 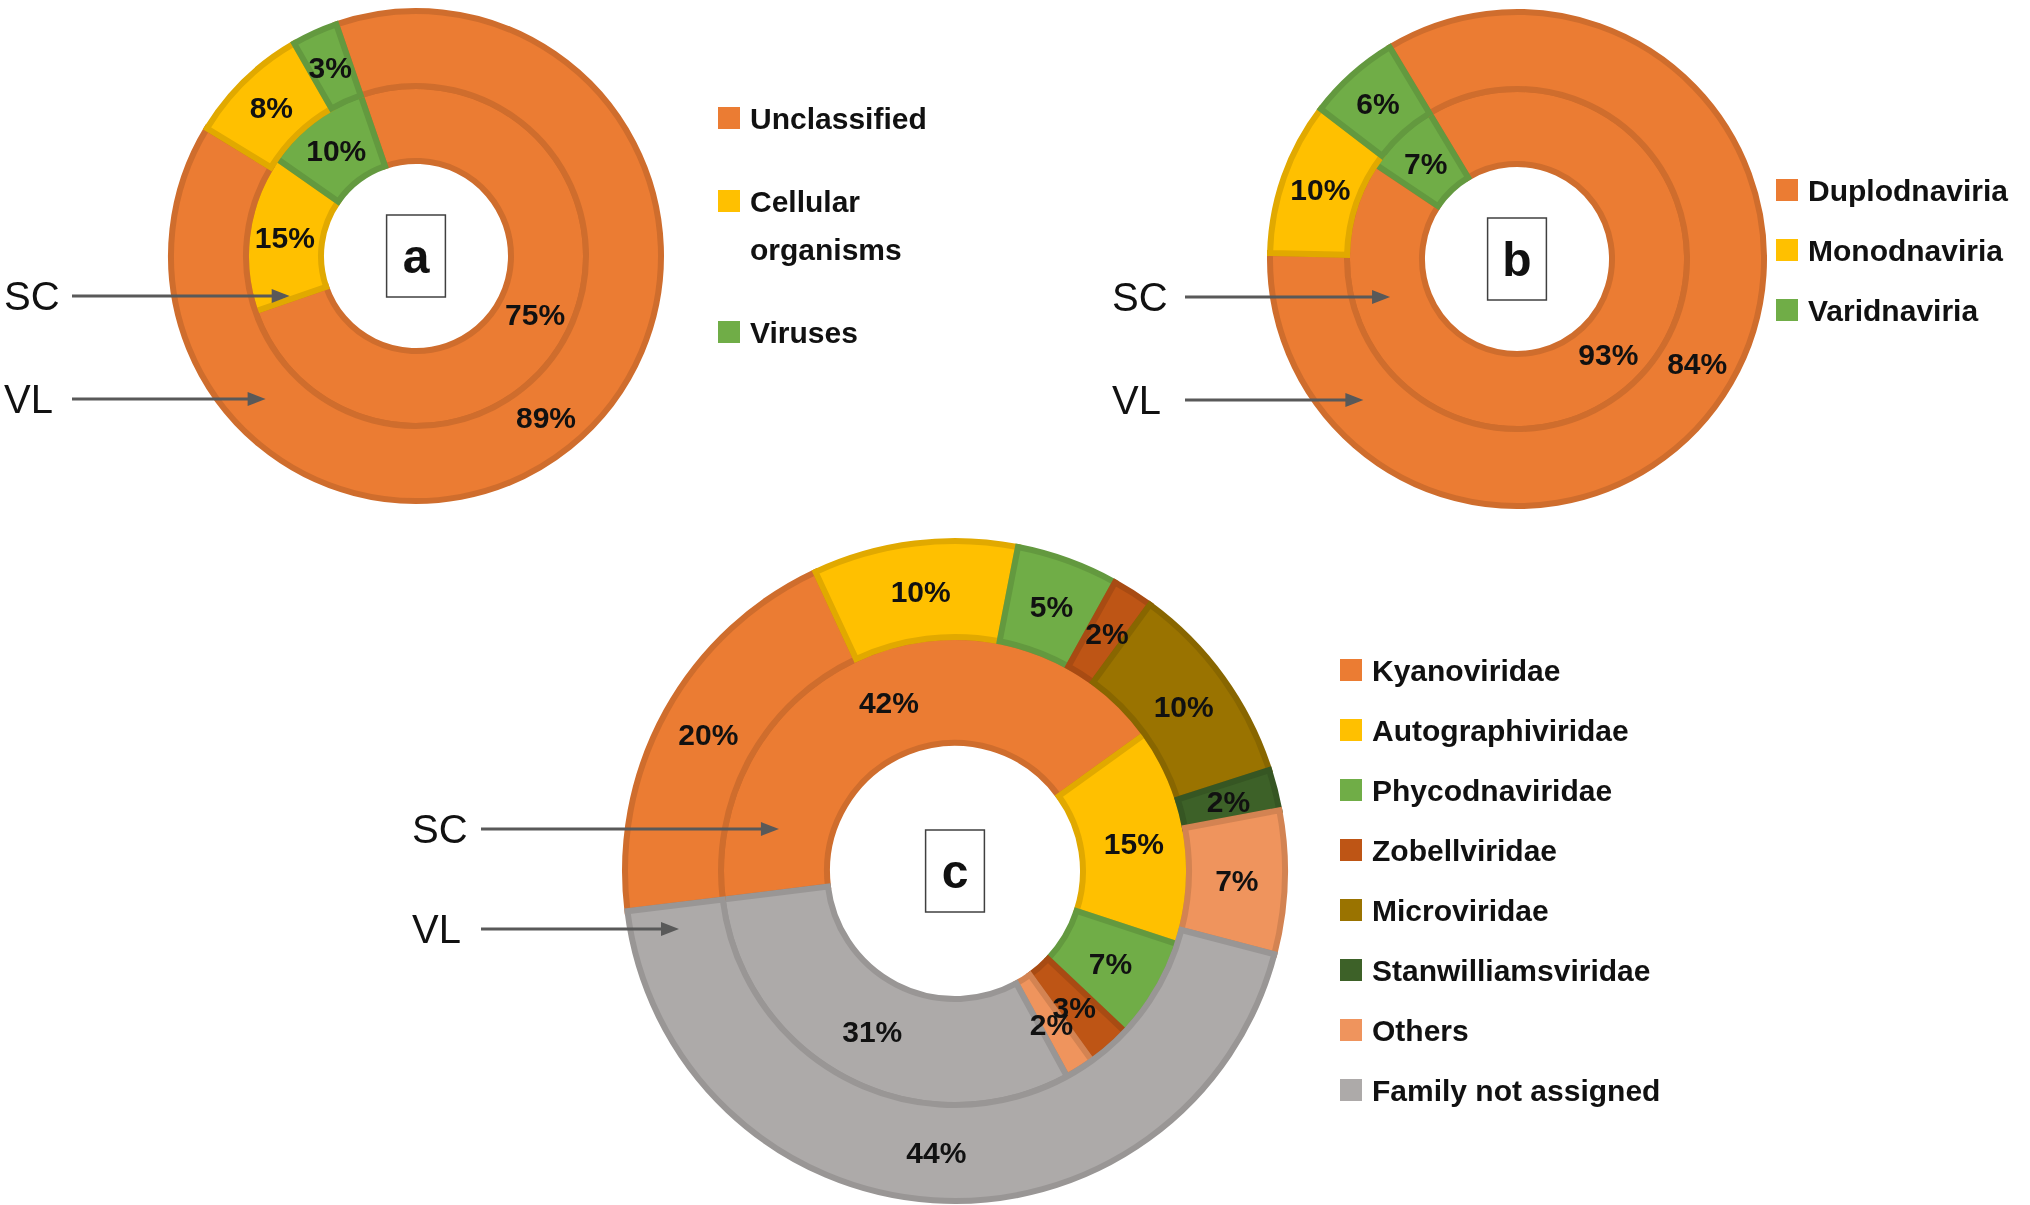 I want to click on legend-label: Duplodnaviria, so click(x=1908, y=190).